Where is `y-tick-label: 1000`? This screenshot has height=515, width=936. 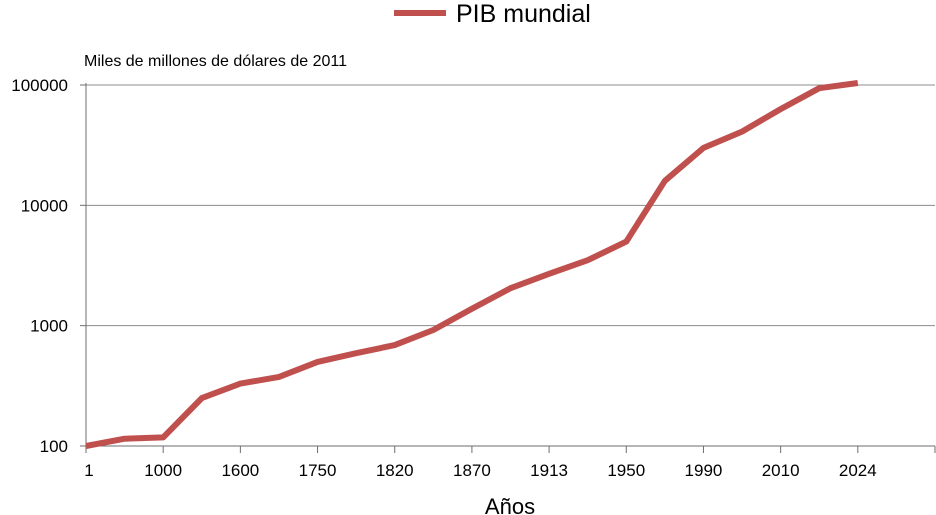
y-tick-label: 1000 is located at coordinates (49, 326).